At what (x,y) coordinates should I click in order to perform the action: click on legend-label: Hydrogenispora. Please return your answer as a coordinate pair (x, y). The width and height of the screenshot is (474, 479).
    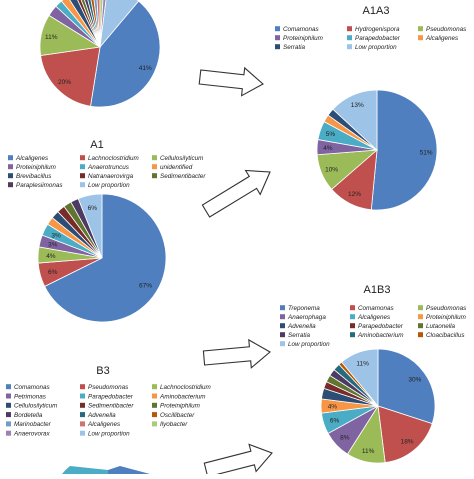
    Looking at the image, I should click on (377, 29).